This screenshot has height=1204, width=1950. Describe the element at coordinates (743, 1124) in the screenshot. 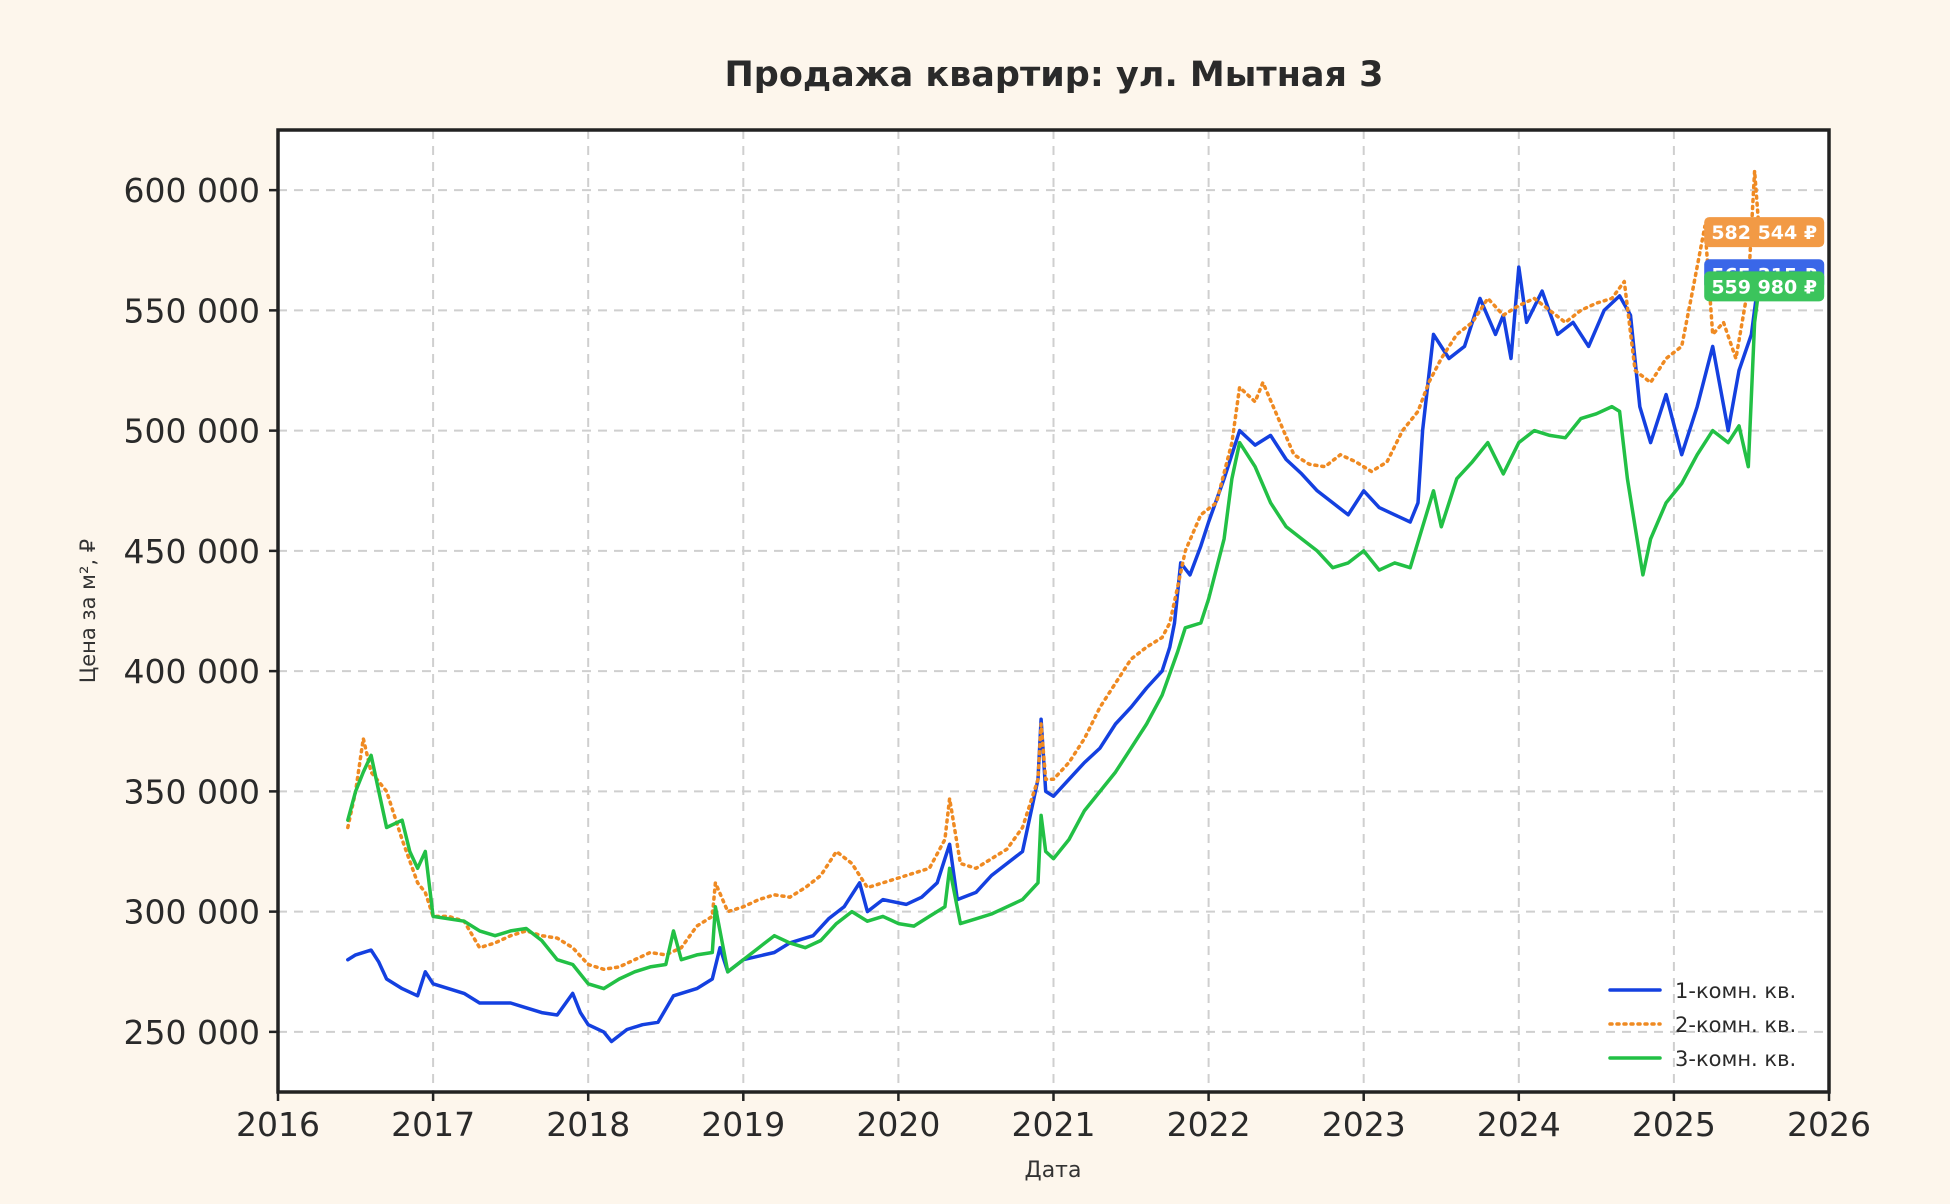

I see `x-tick-label: 2019` at that location.